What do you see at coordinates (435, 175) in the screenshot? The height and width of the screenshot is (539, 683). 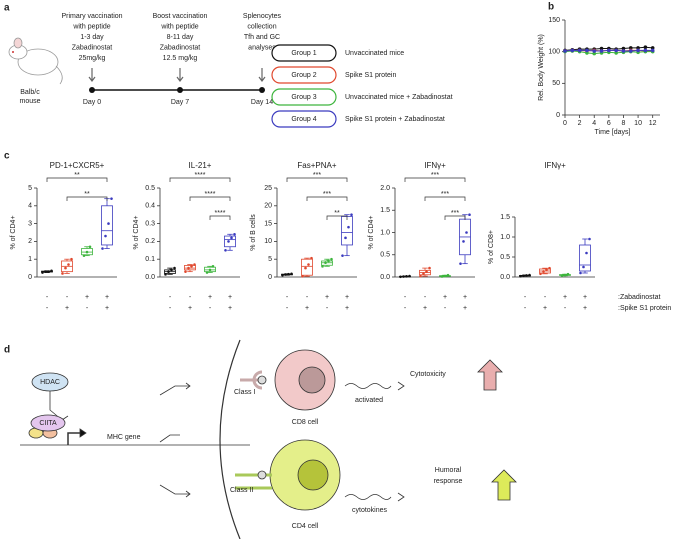 I see `significance-label: ***` at bounding box center [435, 175].